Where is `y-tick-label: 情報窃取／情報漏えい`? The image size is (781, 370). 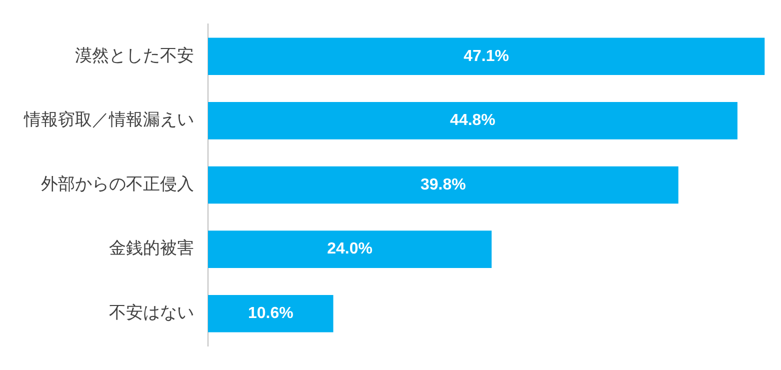 y-tick-label: 情報窃取／情報漏えい is located at coordinates (108, 120).